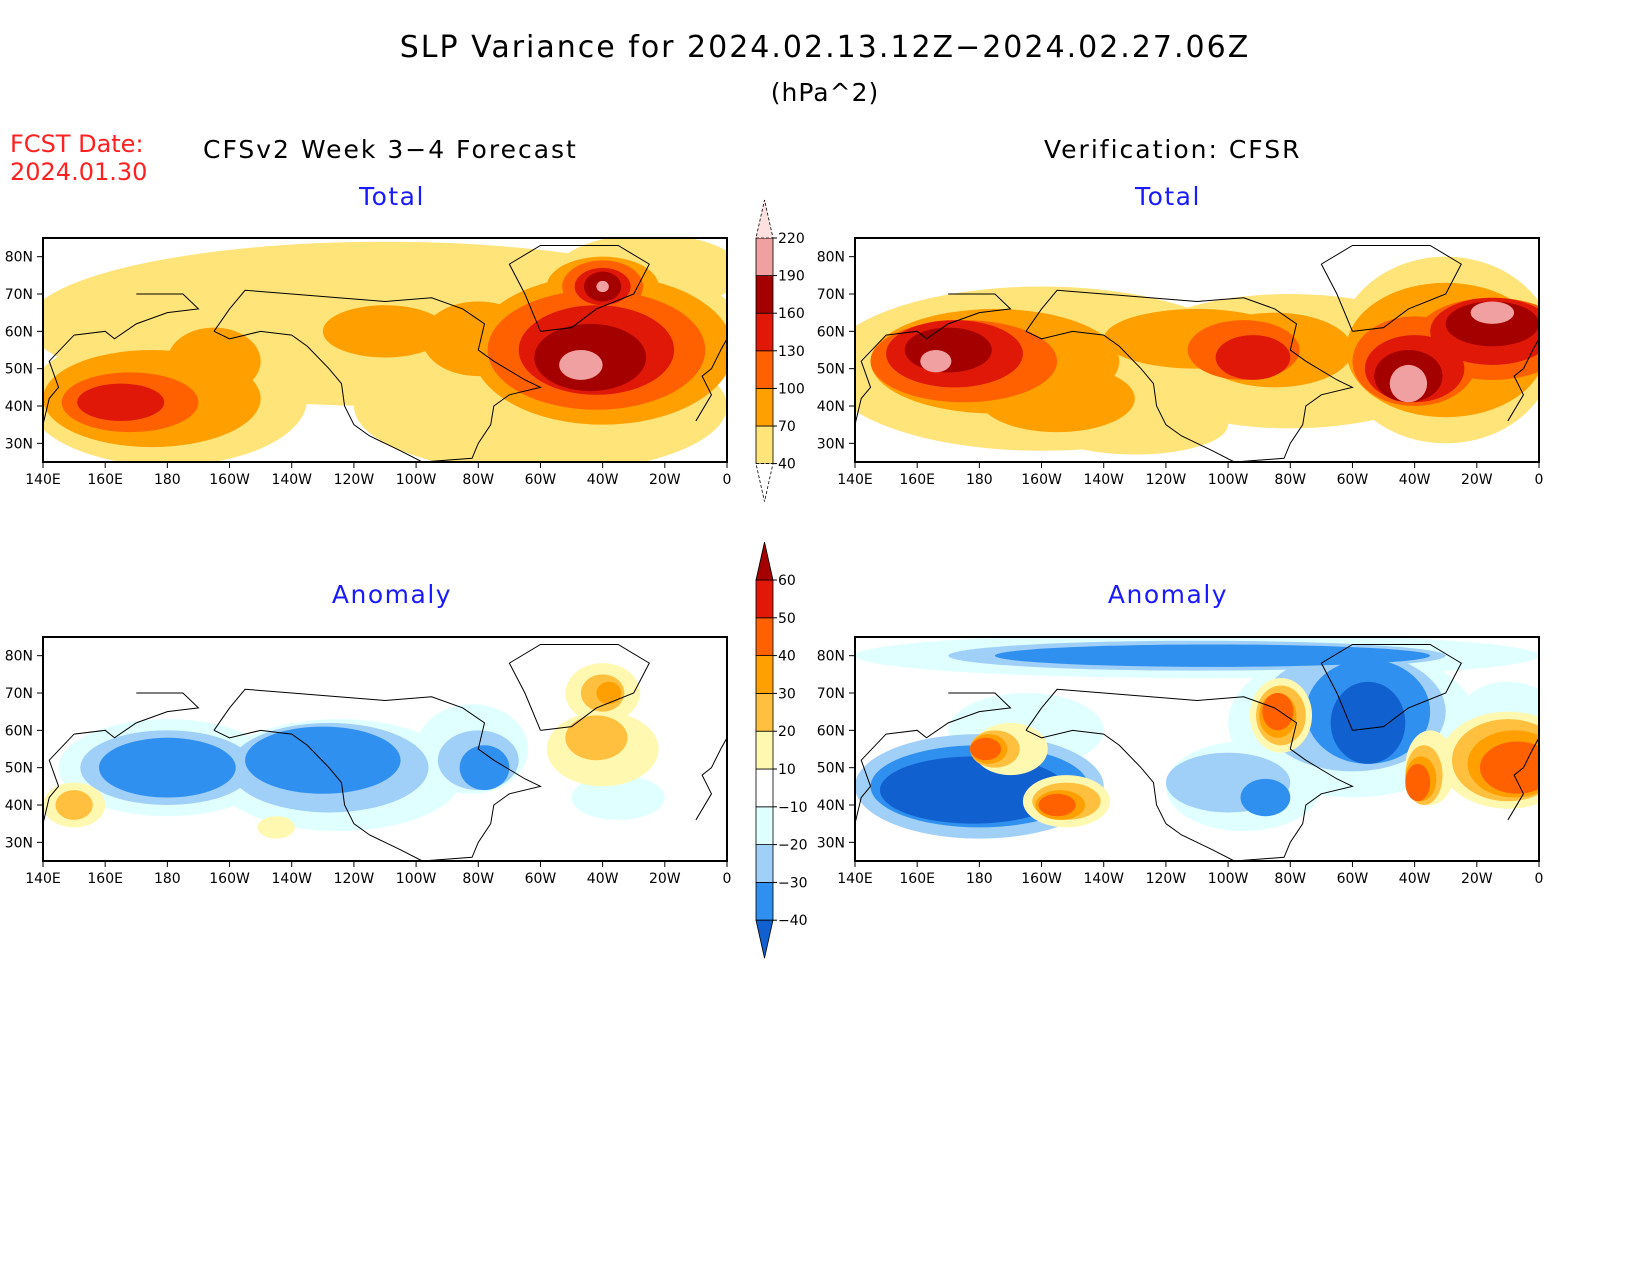 The height and width of the screenshot is (1275, 1650). What do you see at coordinates (77, 144) in the screenshot?
I see `fcst-date-label: FCST Date:` at bounding box center [77, 144].